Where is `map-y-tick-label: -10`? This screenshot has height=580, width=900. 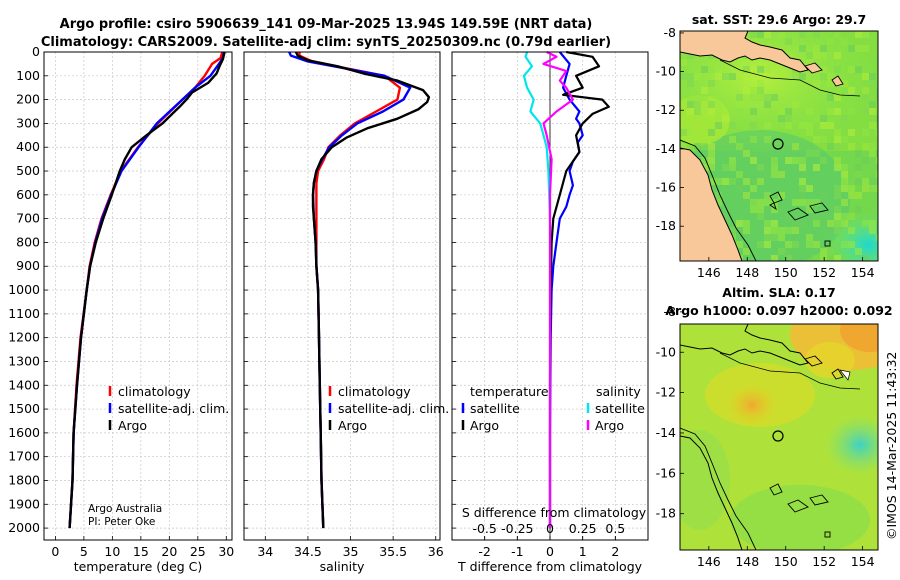 map-y-tick-label: -10 is located at coordinates (666, 351).